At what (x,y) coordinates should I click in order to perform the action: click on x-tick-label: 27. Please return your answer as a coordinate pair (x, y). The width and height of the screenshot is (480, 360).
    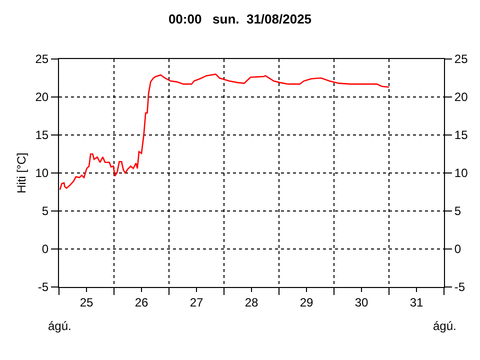
    Looking at the image, I should click on (197, 302).